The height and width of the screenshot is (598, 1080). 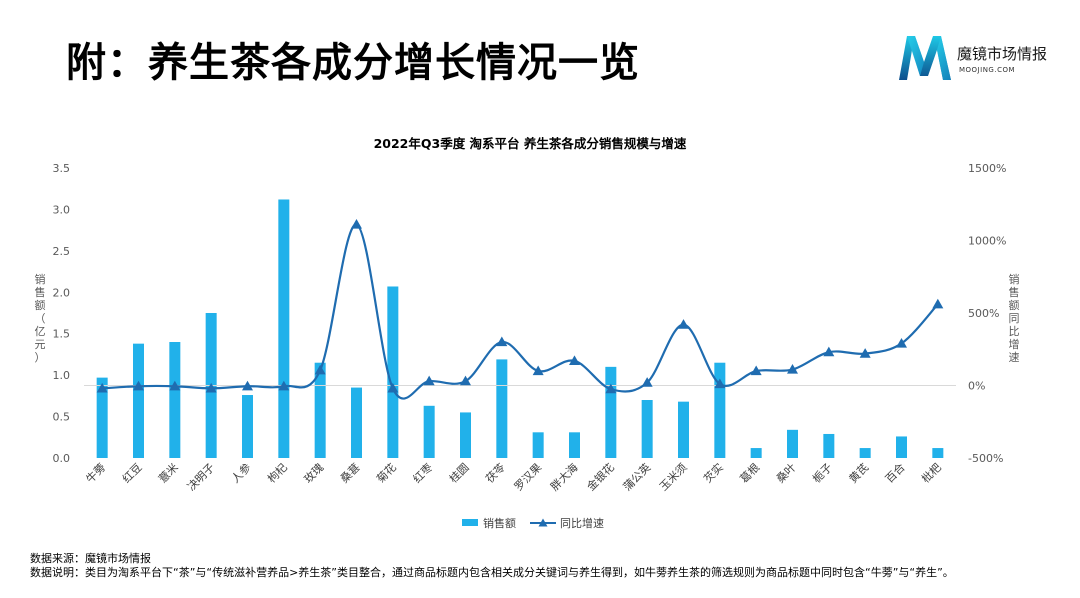 What do you see at coordinates (62, 334) in the screenshot?
I see `left-tick-label: 1.5` at bounding box center [62, 334].